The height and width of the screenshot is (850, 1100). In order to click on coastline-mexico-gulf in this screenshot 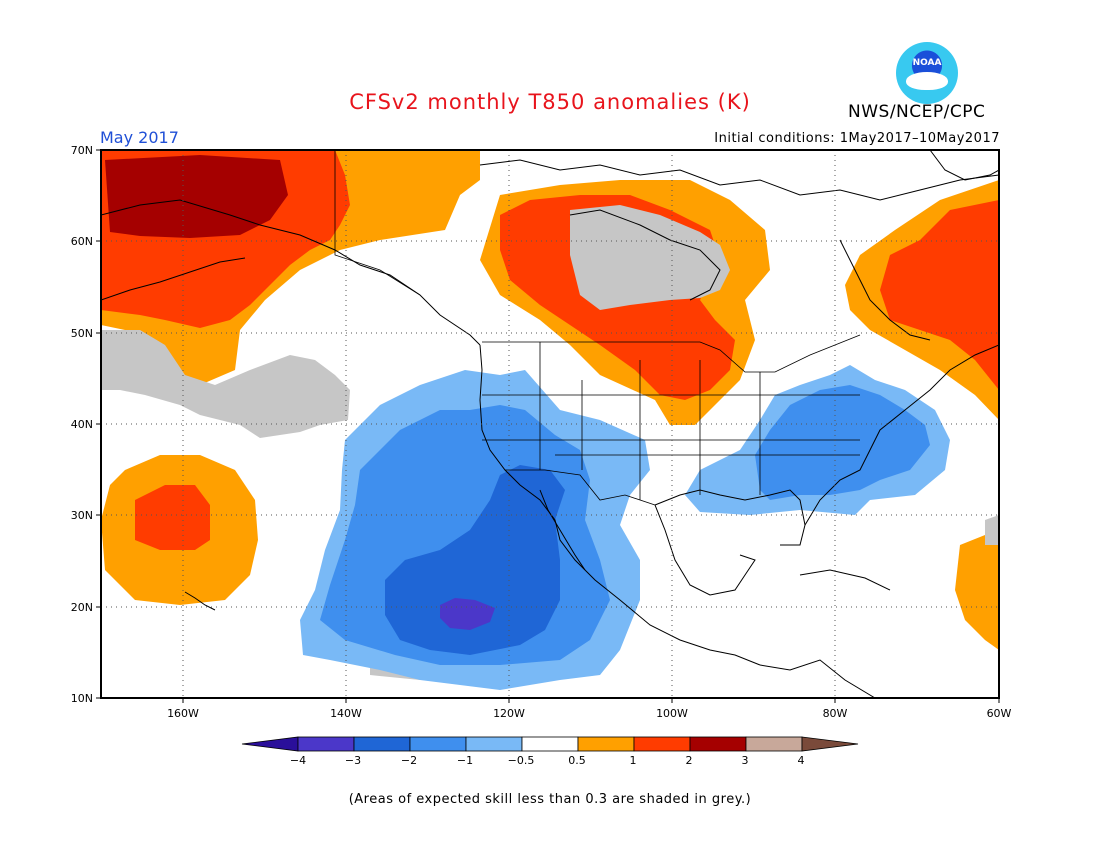, I will do `click(705, 550)`.